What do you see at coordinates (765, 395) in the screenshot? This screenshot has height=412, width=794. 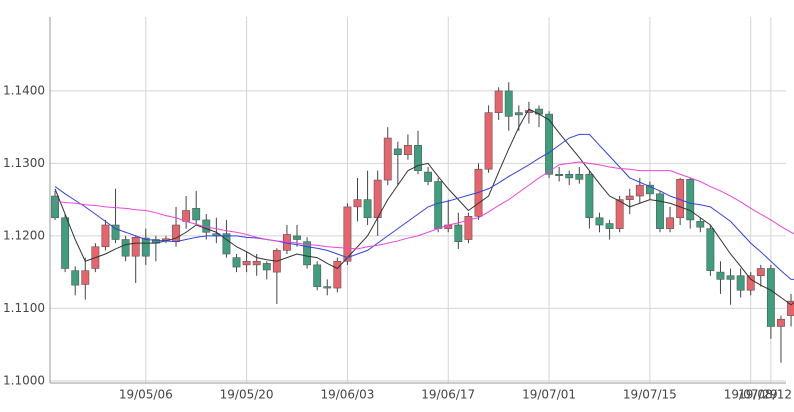 I see `x-tick-label: 19/08/12` at bounding box center [765, 395].